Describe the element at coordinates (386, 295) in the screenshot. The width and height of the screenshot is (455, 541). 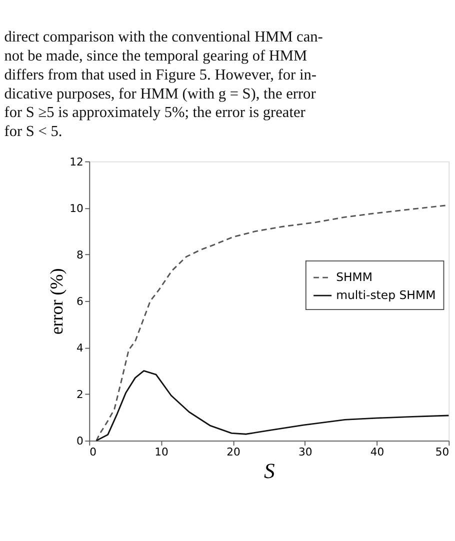
I see `legend-label: multi-step SHMM` at that location.